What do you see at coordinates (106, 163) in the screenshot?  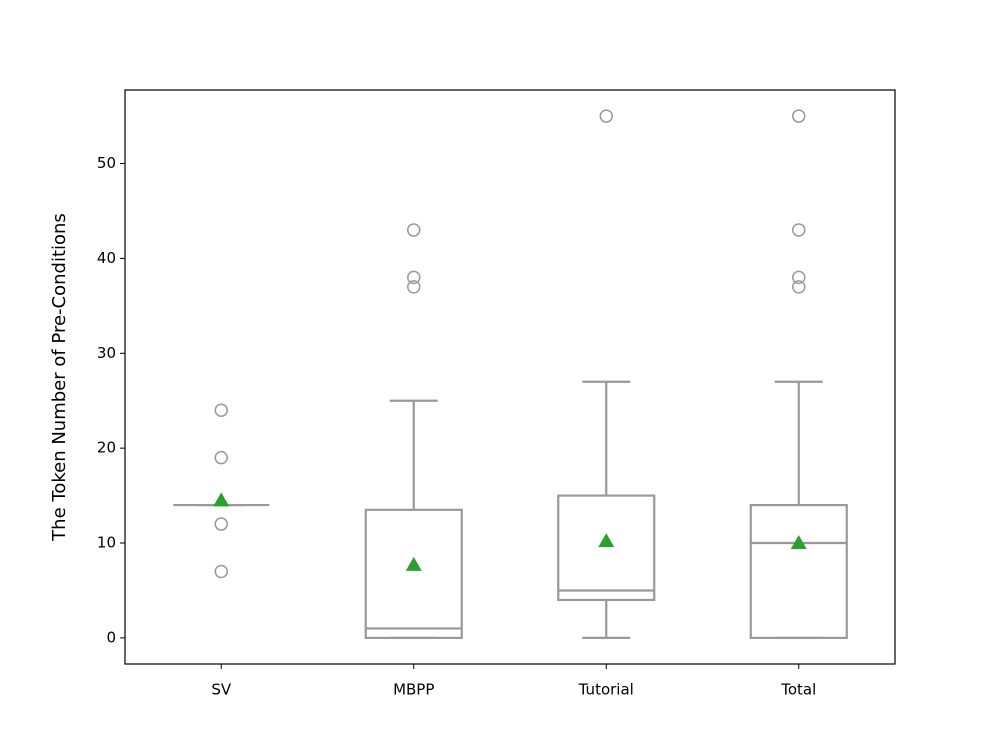 I see `y-tick-label: 50` at bounding box center [106, 163].